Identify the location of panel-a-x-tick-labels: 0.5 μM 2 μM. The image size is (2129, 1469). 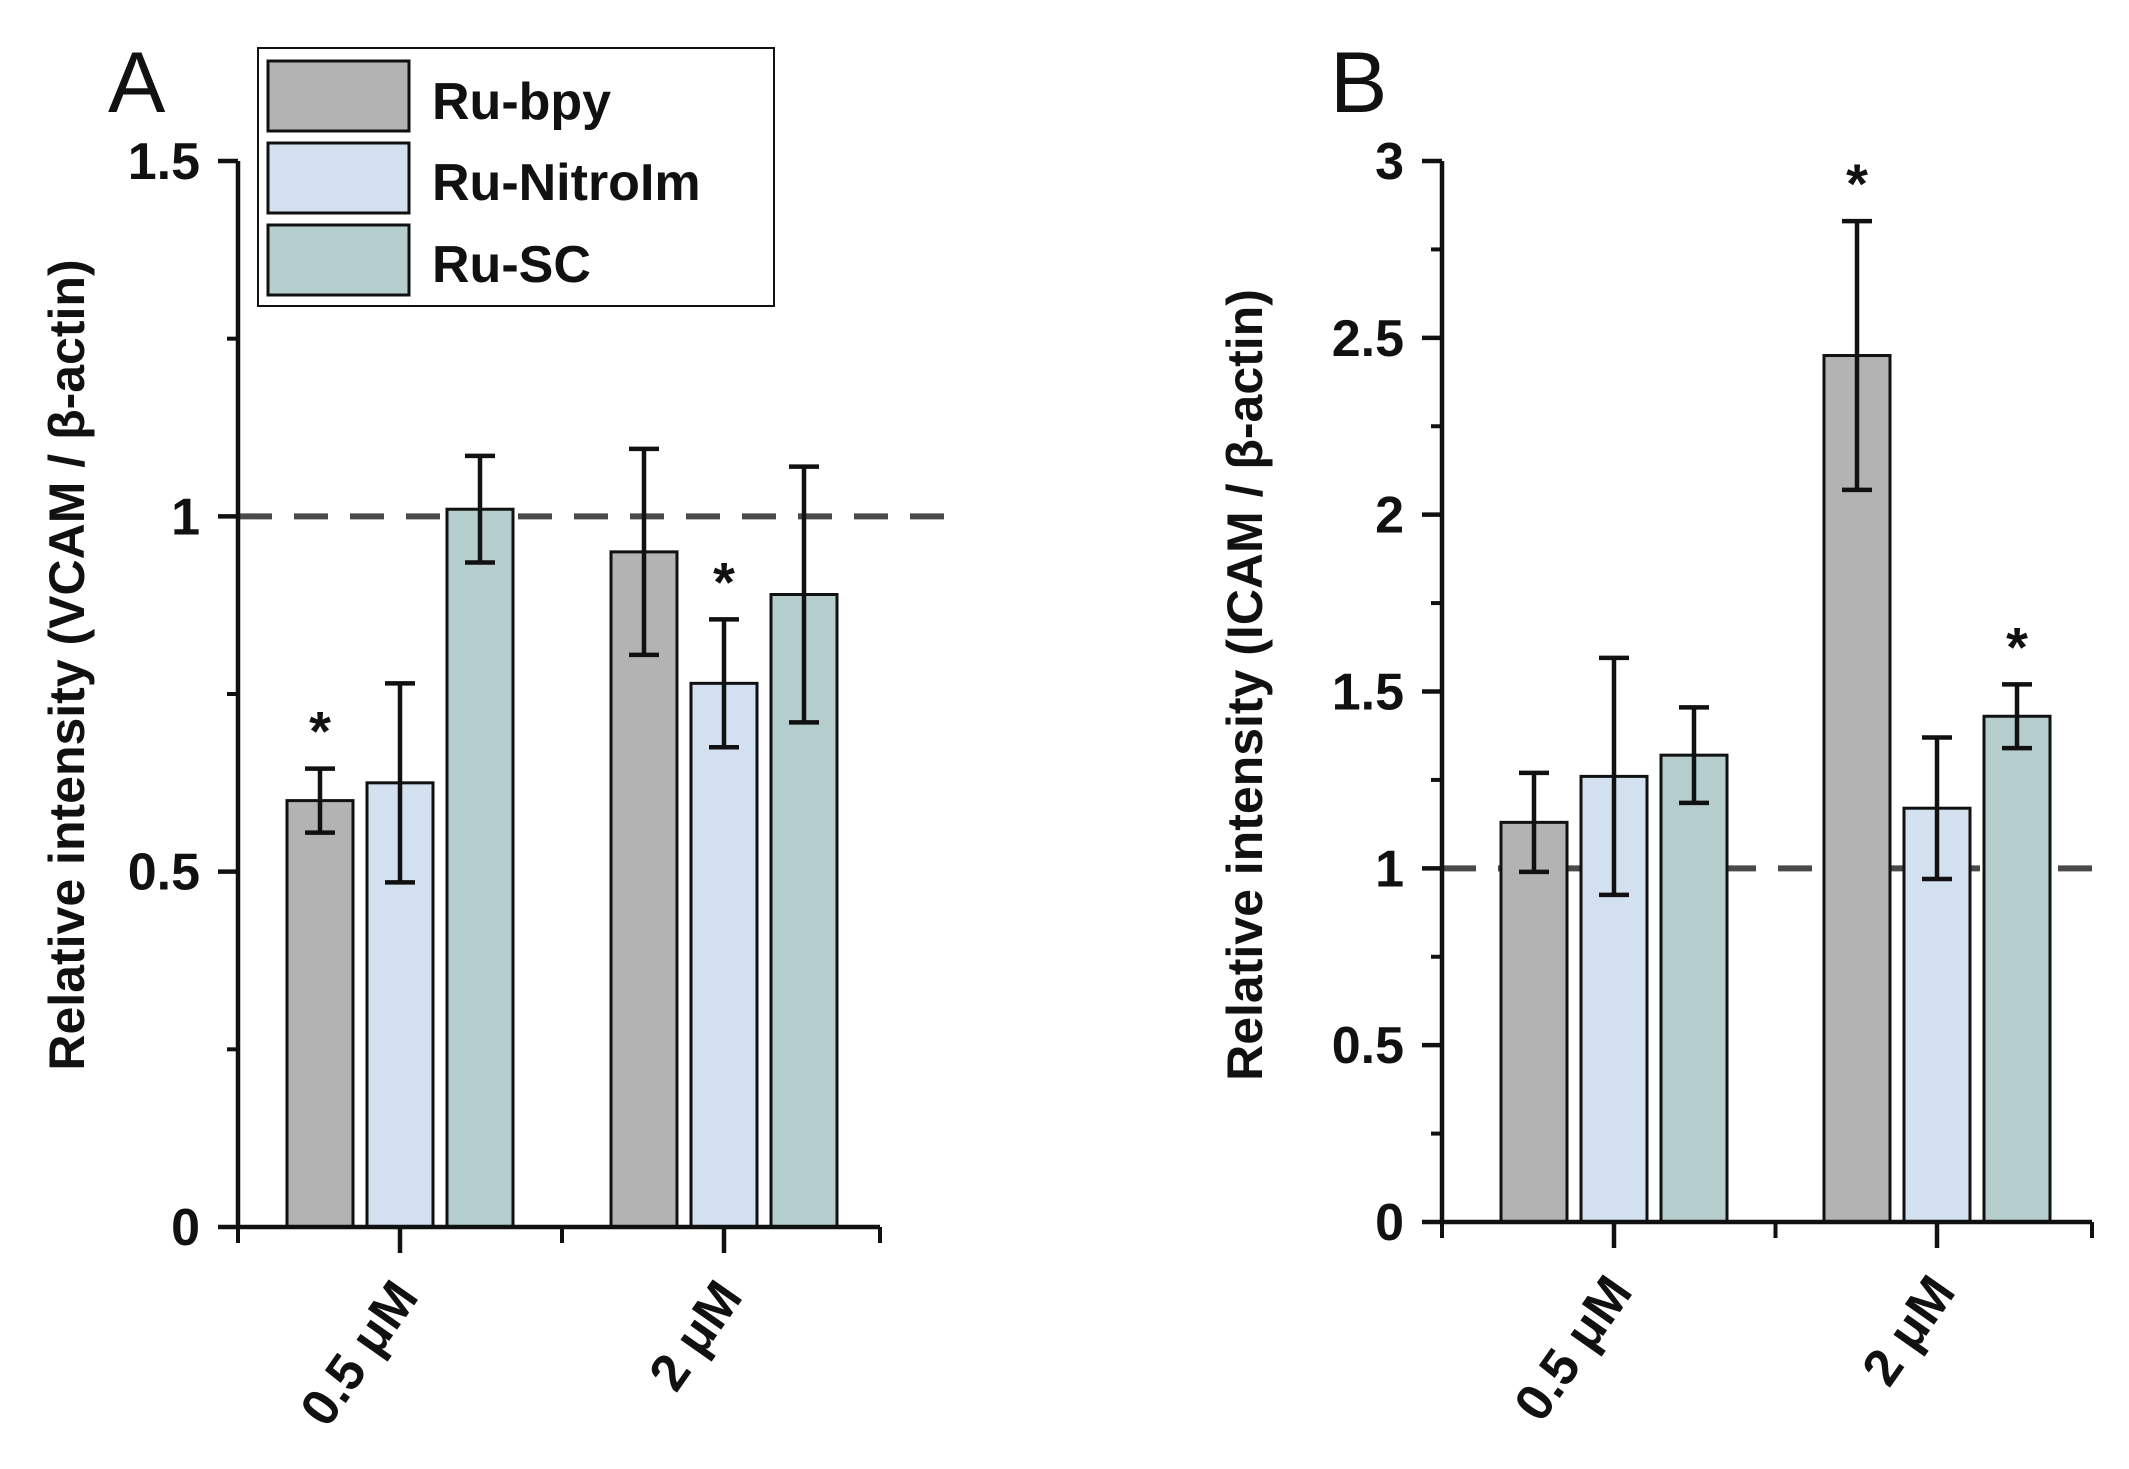
(521, 1354).